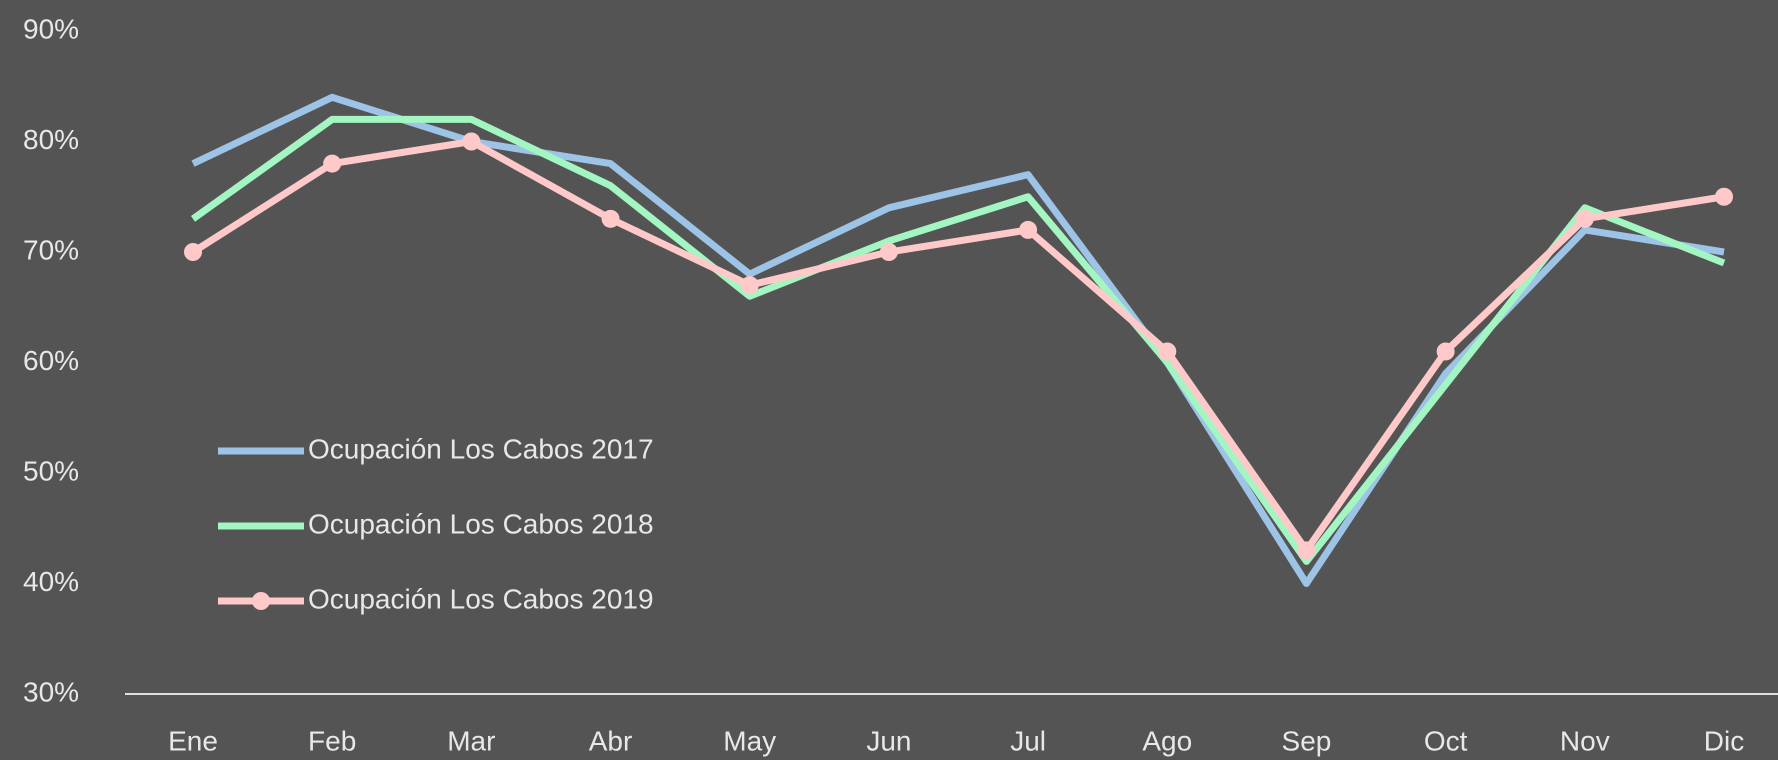 The height and width of the screenshot is (760, 1778). What do you see at coordinates (1724, 740) in the screenshot?
I see `x-tick-label: Dic` at bounding box center [1724, 740].